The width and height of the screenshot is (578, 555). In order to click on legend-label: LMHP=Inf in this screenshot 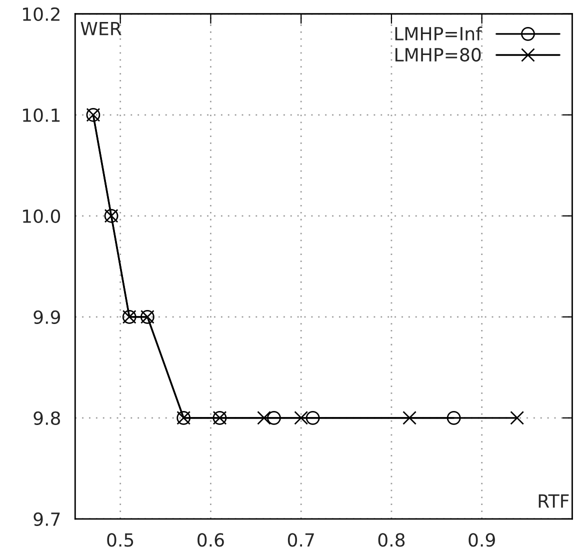, I will do `click(438, 33)`.